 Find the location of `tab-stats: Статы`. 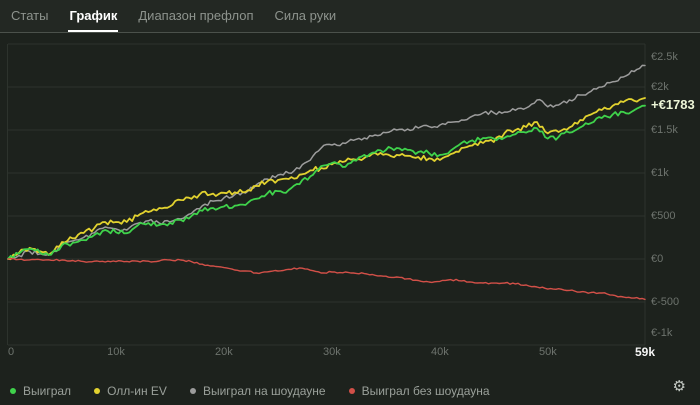

tab-stats: Статы is located at coordinates (30, 15).